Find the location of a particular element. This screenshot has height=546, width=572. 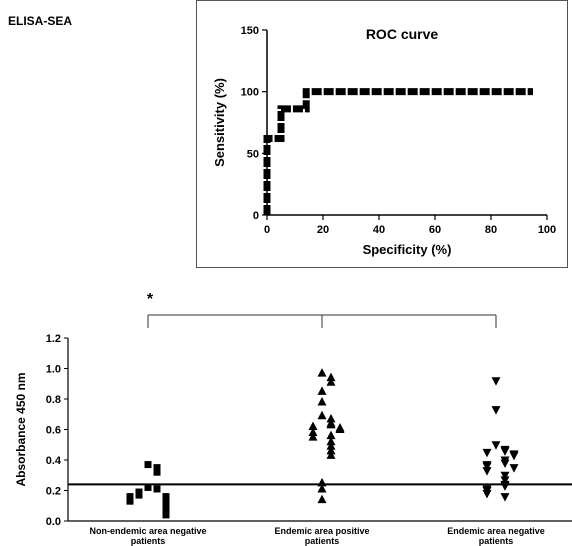

category-label: Non-endemic area negative patients is located at coordinates (147, 536).